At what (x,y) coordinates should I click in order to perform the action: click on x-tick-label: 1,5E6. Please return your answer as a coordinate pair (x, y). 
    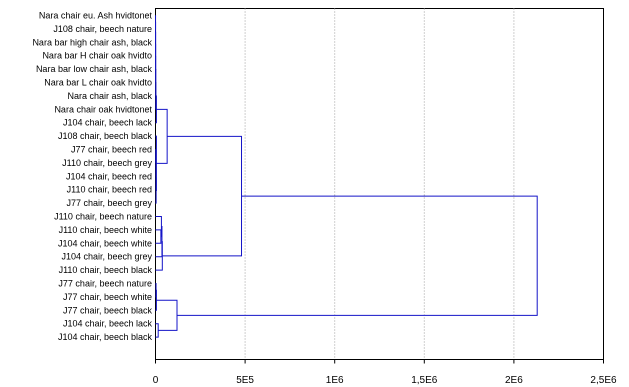
    Looking at the image, I should click on (424, 380).